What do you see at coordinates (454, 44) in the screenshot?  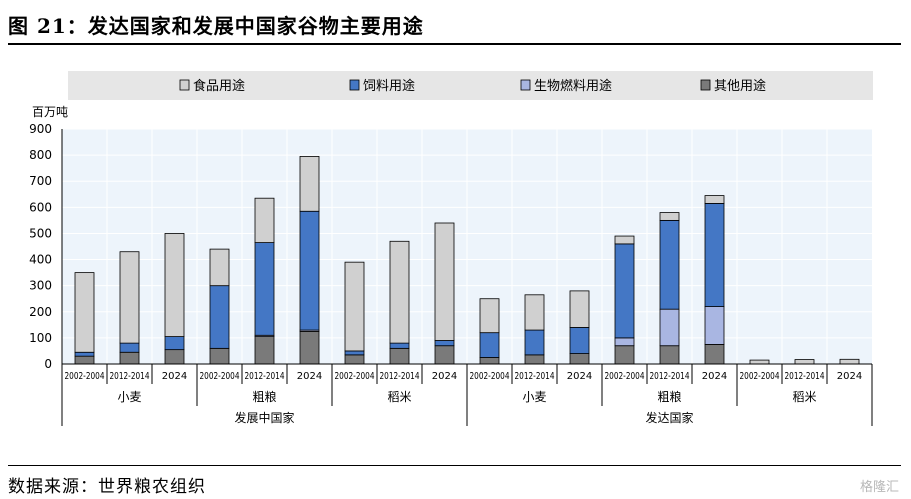 I see `title-rule` at bounding box center [454, 44].